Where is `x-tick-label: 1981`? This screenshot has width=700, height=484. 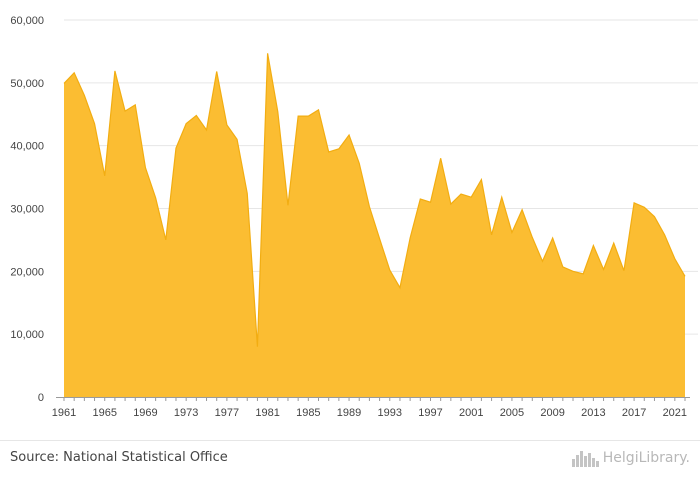 x-tick-label: 1981 is located at coordinates (267, 413).